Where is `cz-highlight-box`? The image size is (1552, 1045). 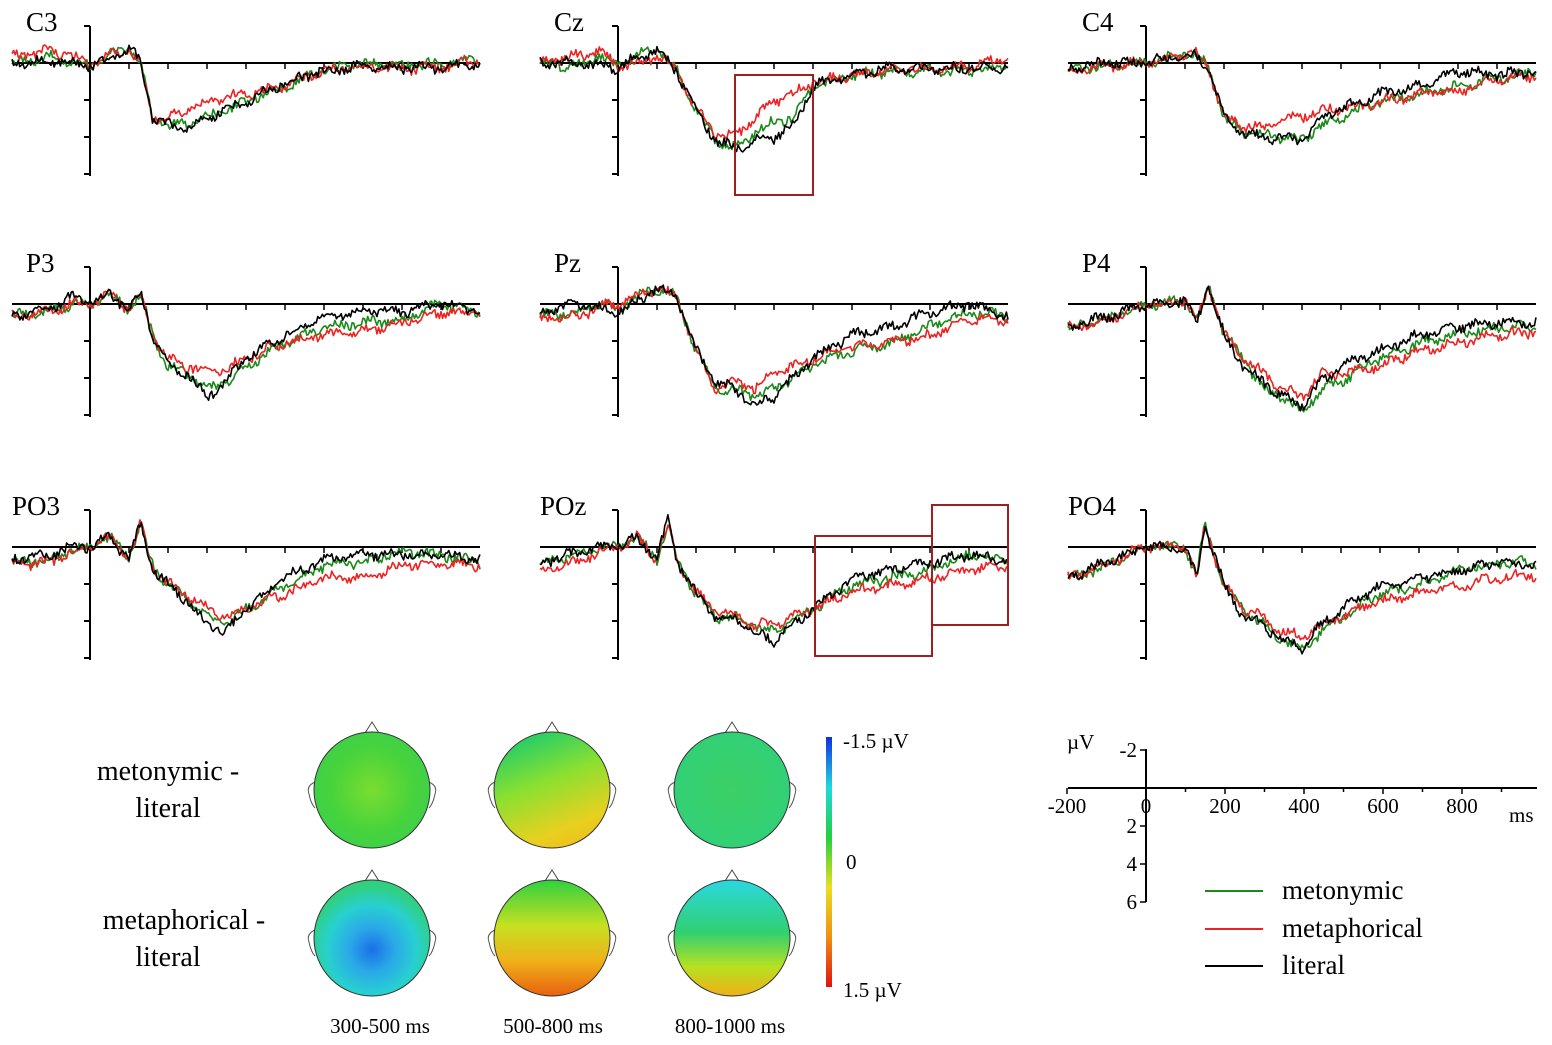 cz-highlight-box is located at coordinates (774, 135).